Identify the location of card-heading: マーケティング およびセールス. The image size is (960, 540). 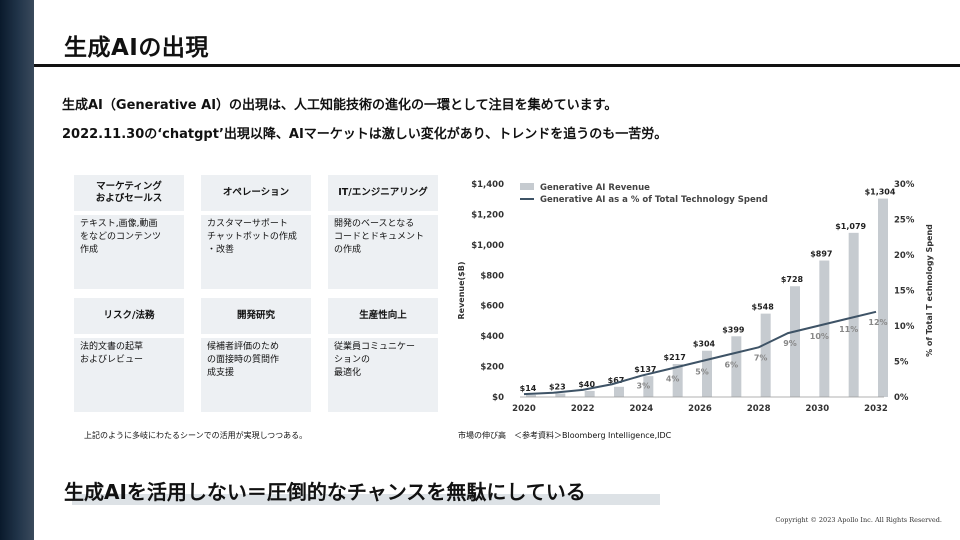
(129, 193).